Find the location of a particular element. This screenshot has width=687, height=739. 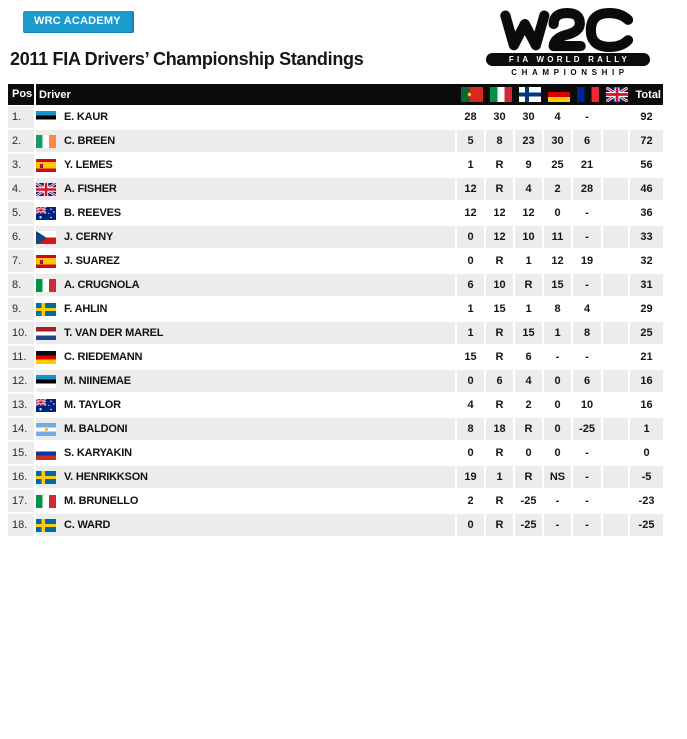

header-round-great-britain is located at coordinates (616, 94).